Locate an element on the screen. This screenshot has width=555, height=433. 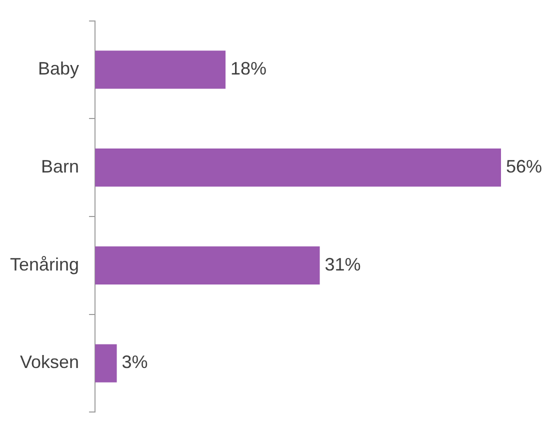
y-tick-label: Baby is located at coordinates (59, 68).